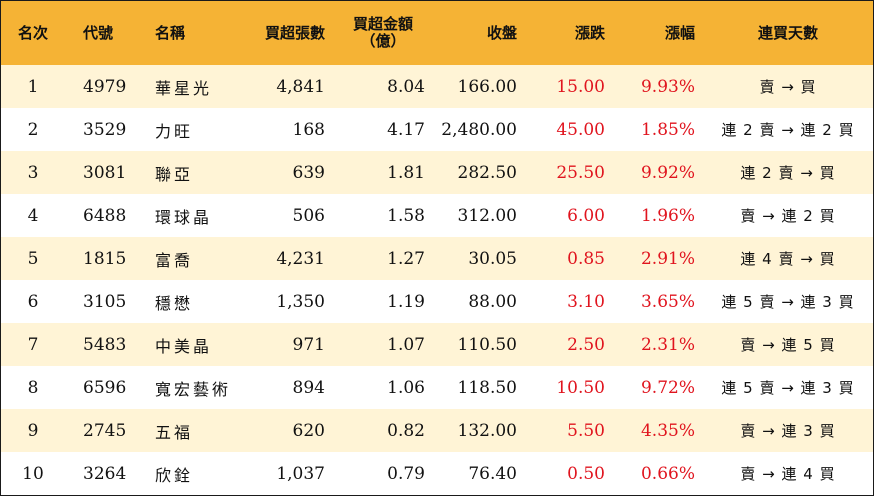 The image size is (874, 496). Describe the element at coordinates (294, 32) in the screenshot. I see `header-net-buy-lots: 買超張數` at that location.